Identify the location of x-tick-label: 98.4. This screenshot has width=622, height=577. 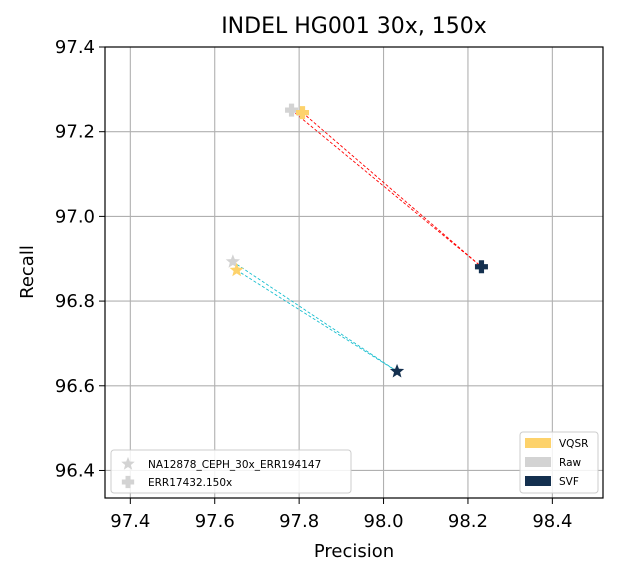
(552, 521).